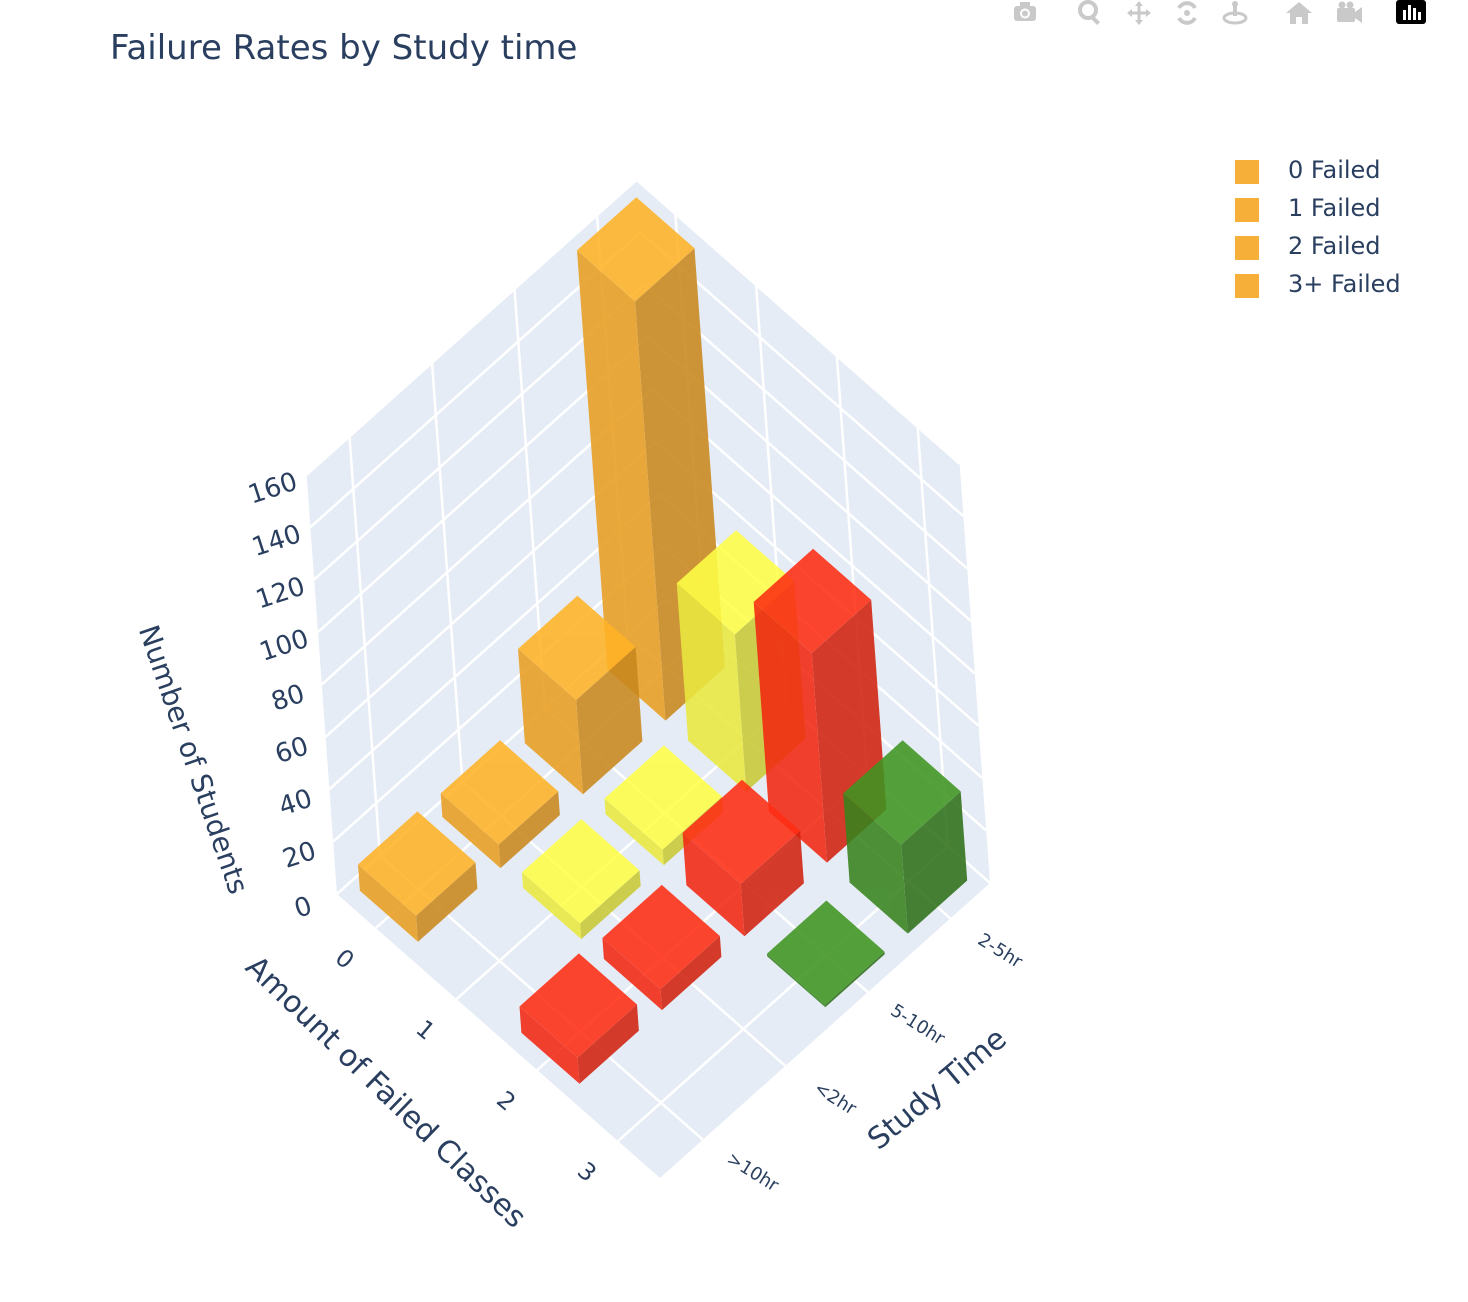 The width and height of the screenshot is (1468, 1302). I want to click on legend-label: 2 Failed, so click(1334, 246).